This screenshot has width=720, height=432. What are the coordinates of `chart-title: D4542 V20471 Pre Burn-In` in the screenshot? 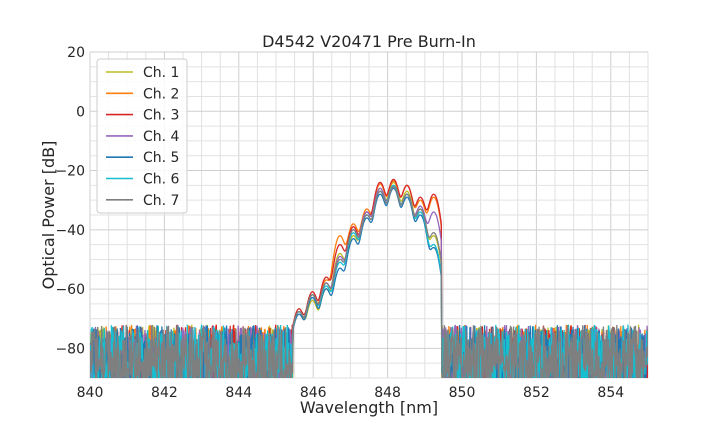 It's located at (369, 41).